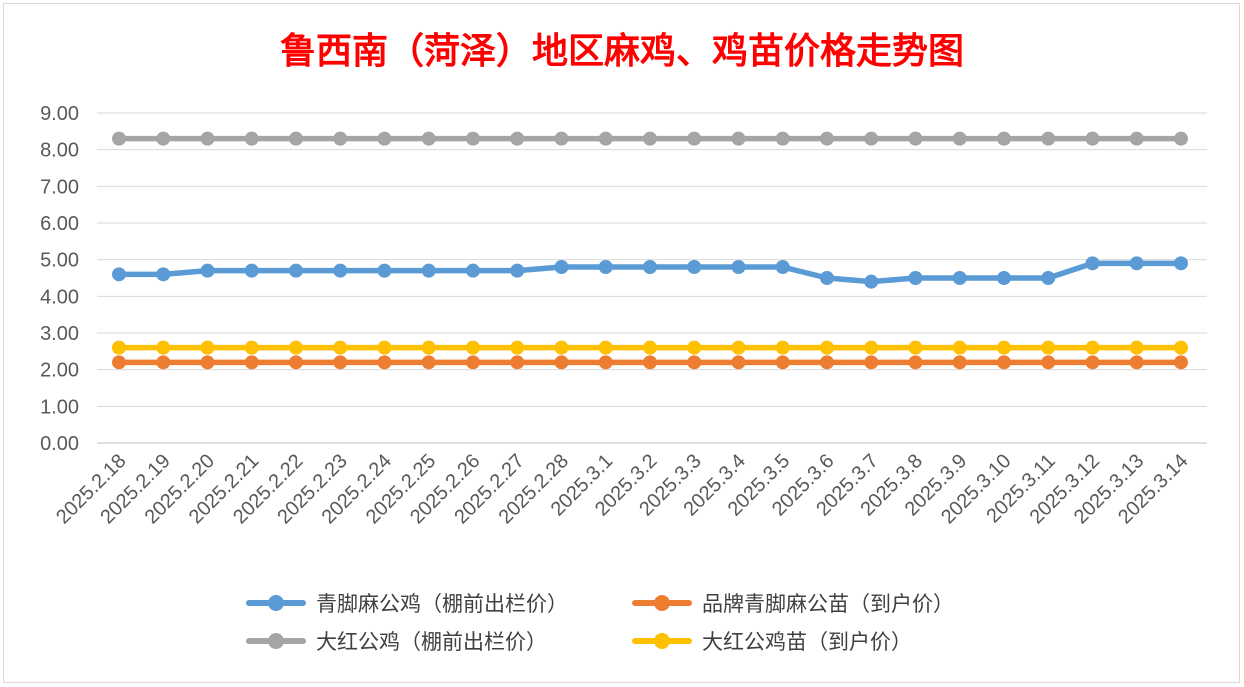  What do you see at coordinates (396, 641) in the screenshot?
I see `legend-item-series-3: 大红公鸡（棚前出栏价）` at bounding box center [396, 641].